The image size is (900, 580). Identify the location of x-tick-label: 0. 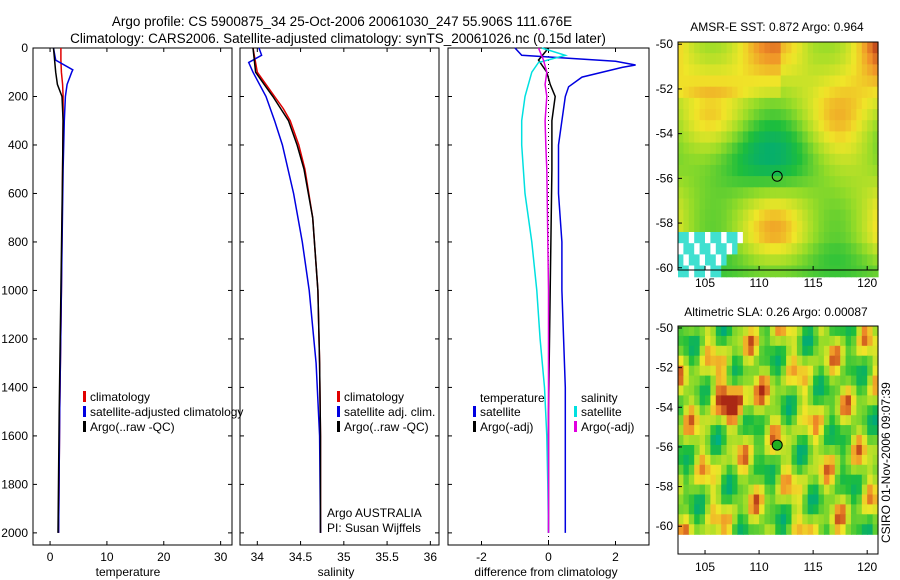
(548, 557).